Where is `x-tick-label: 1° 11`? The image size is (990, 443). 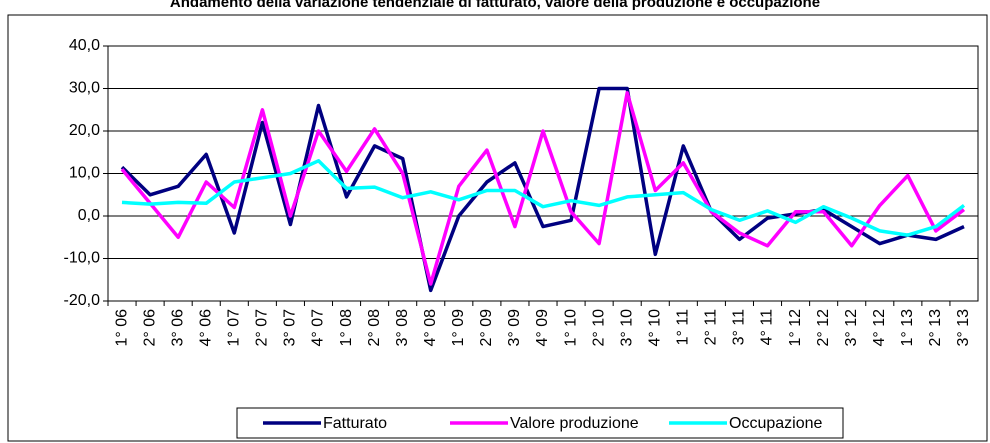
x-tick-label: 1° 11 is located at coordinates (683, 327).